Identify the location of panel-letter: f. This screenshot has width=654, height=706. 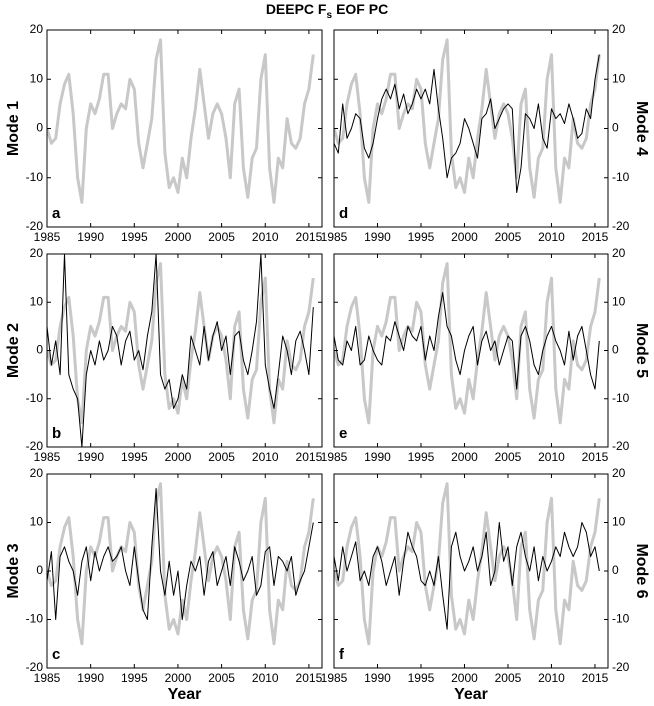
(342, 654).